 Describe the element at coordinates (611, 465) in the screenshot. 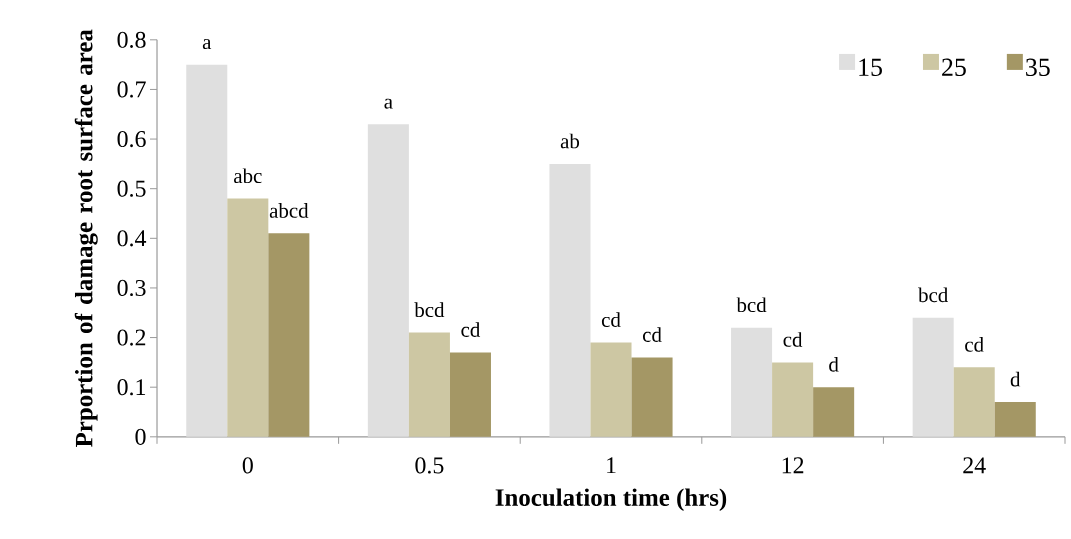

I see `x-tick-label: 1` at that location.